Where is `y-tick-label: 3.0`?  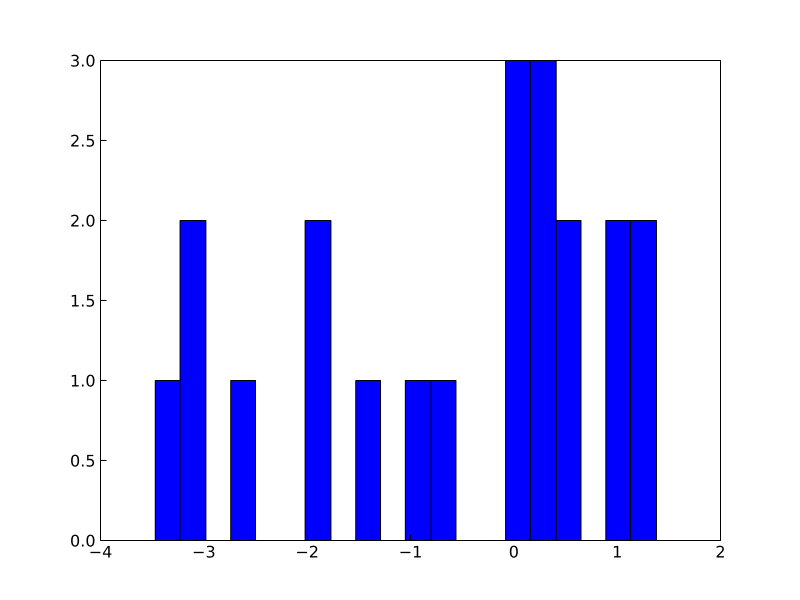 y-tick-label: 3.0 is located at coordinates (83, 61).